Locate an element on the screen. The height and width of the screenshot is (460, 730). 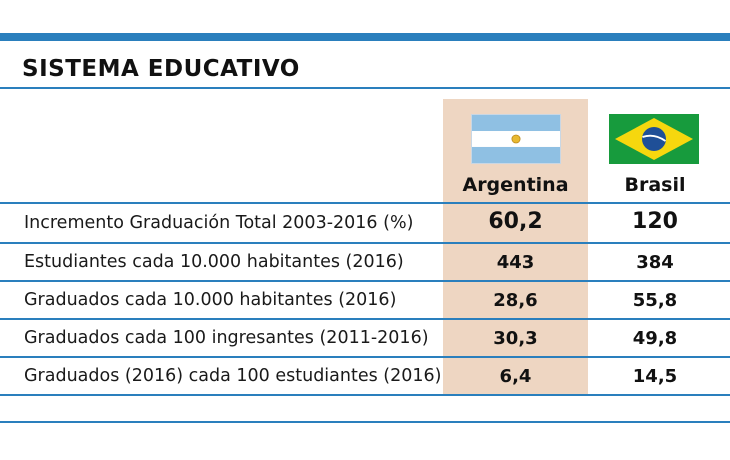
value-brasil-estudiantes: 384 is located at coordinates (655, 262).